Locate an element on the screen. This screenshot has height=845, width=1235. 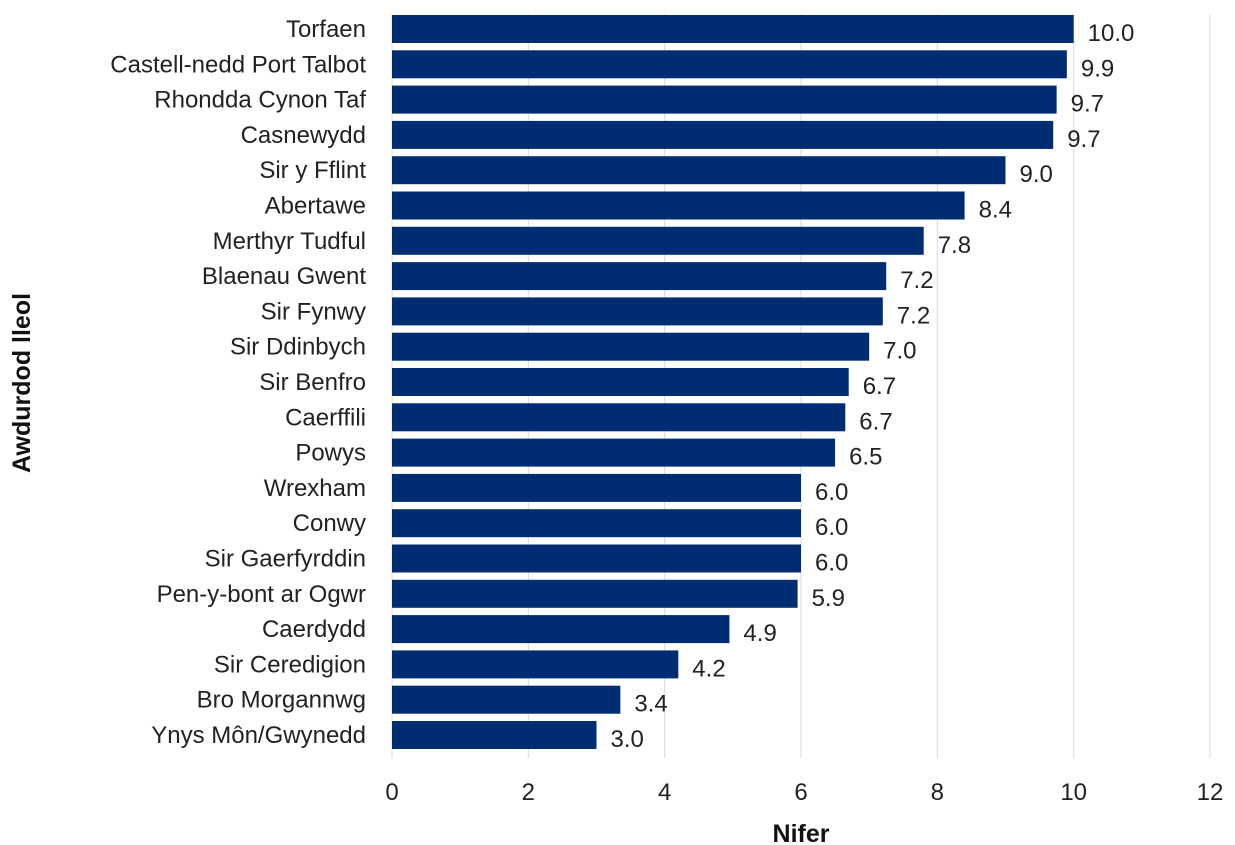
value-label: 9.0 is located at coordinates (1036, 174).